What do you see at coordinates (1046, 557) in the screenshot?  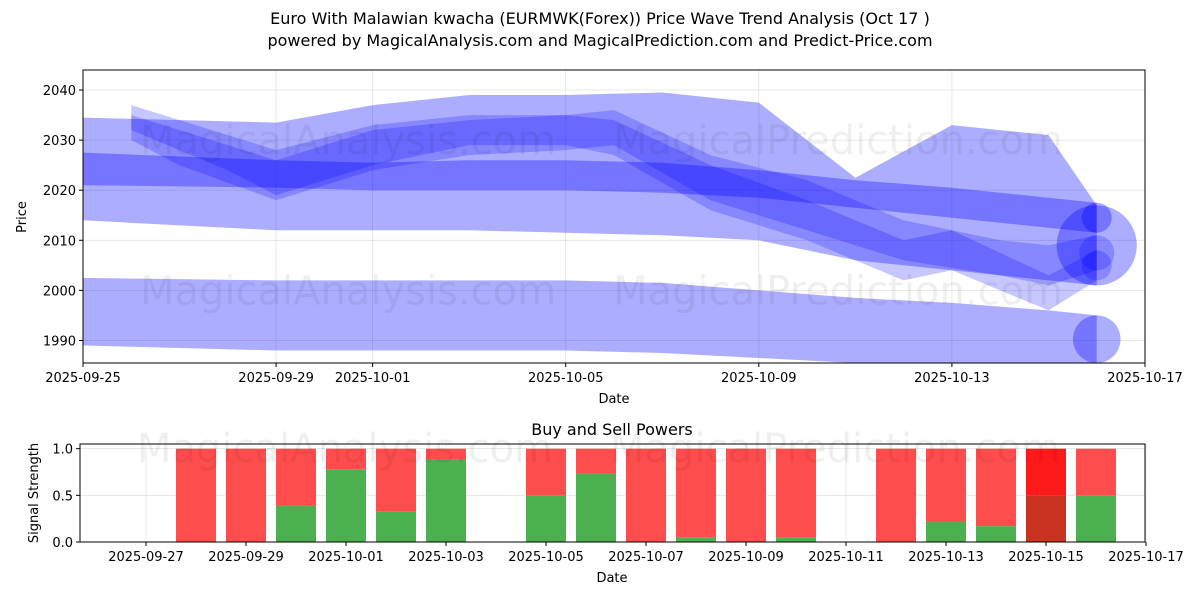 I see `x-tick-label: 2025-10-15` at bounding box center [1046, 557].